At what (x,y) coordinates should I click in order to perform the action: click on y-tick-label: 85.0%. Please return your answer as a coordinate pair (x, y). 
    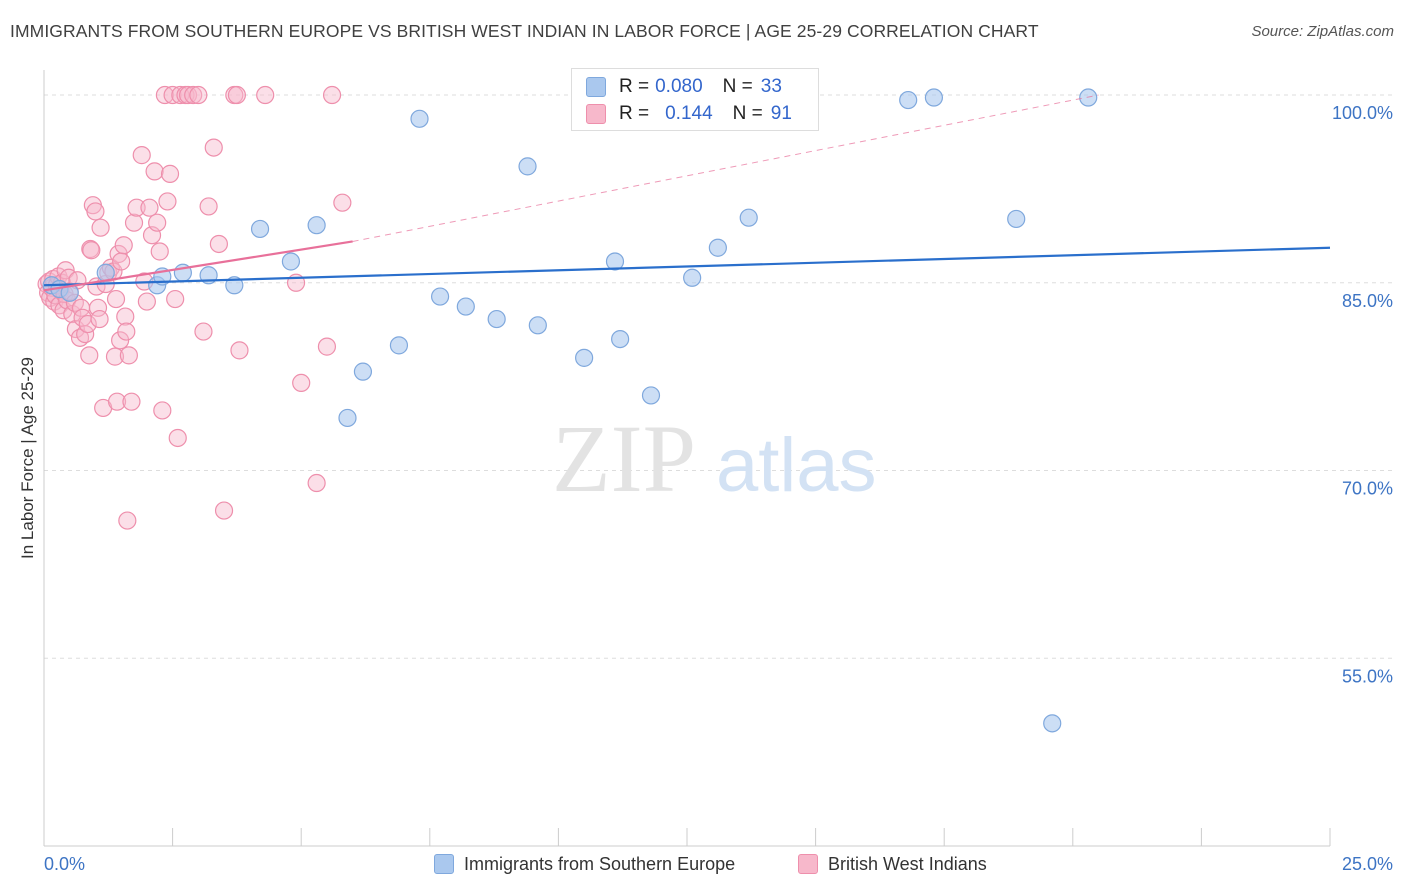
    Looking at the image, I should click on (1367, 301).